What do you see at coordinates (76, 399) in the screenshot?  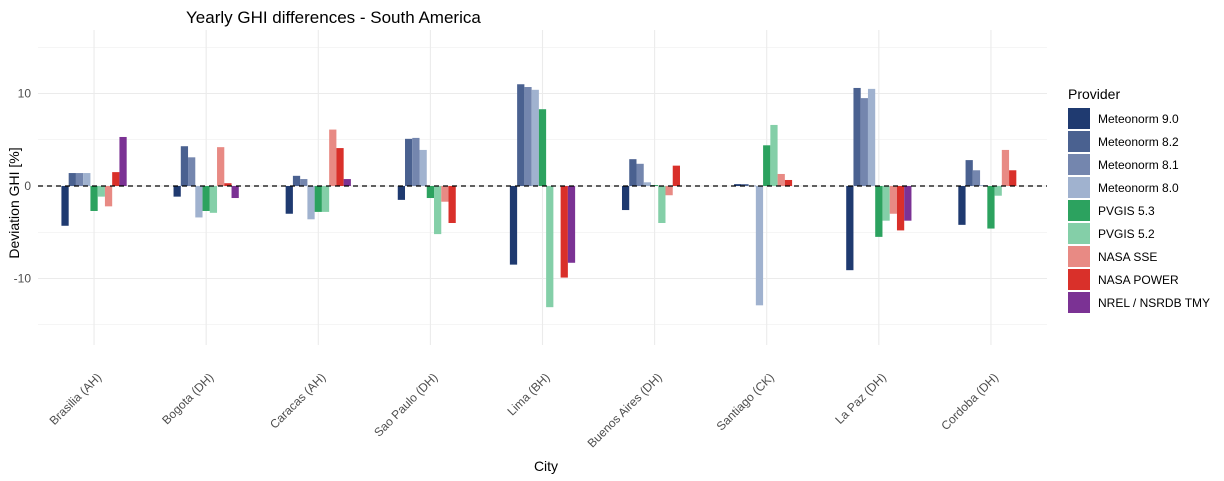 I see `x-tick-label: Brasilia (AH)` at bounding box center [76, 399].